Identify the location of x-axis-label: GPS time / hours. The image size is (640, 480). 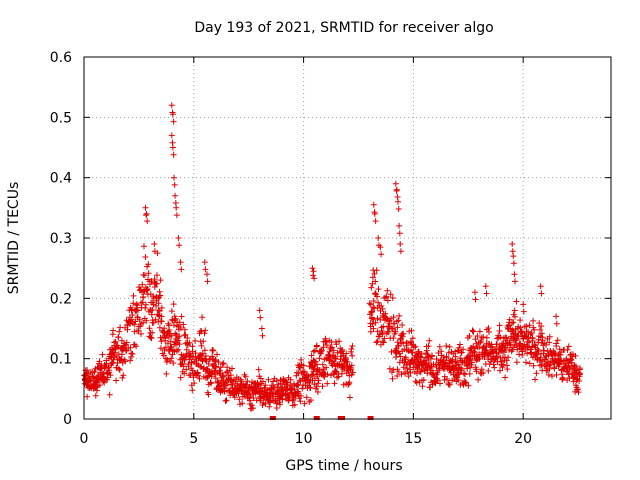
(343, 466).